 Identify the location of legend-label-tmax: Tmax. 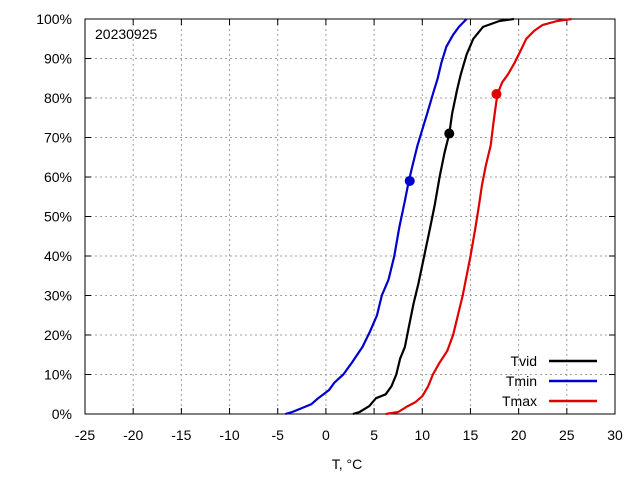
(519, 401).